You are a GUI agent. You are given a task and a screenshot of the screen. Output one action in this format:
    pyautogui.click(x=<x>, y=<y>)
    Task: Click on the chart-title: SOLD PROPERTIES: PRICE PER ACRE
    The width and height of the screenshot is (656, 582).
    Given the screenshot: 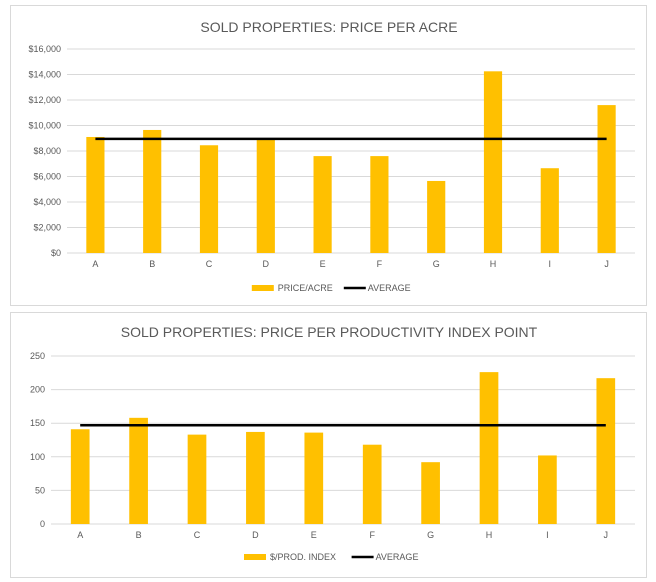 What is the action you would take?
    pyautogui.click(x=328, y=27)
    